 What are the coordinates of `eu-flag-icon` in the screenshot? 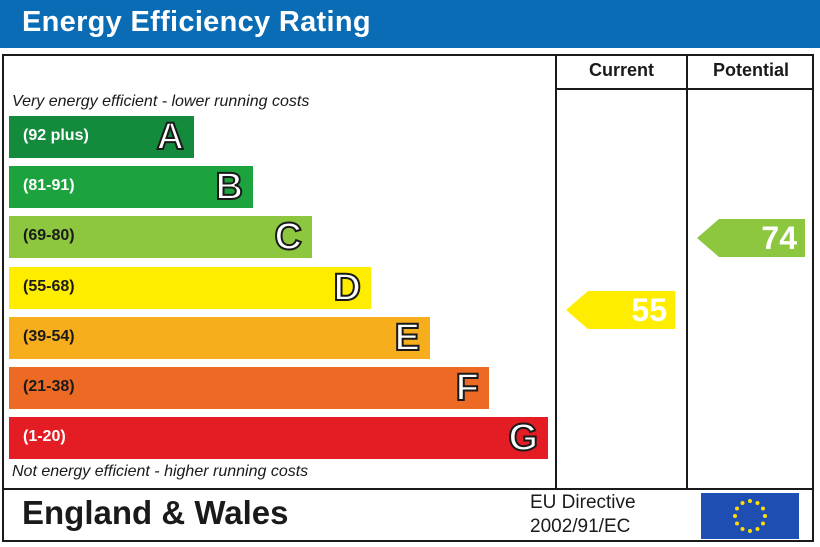 It's located at (750, 516).